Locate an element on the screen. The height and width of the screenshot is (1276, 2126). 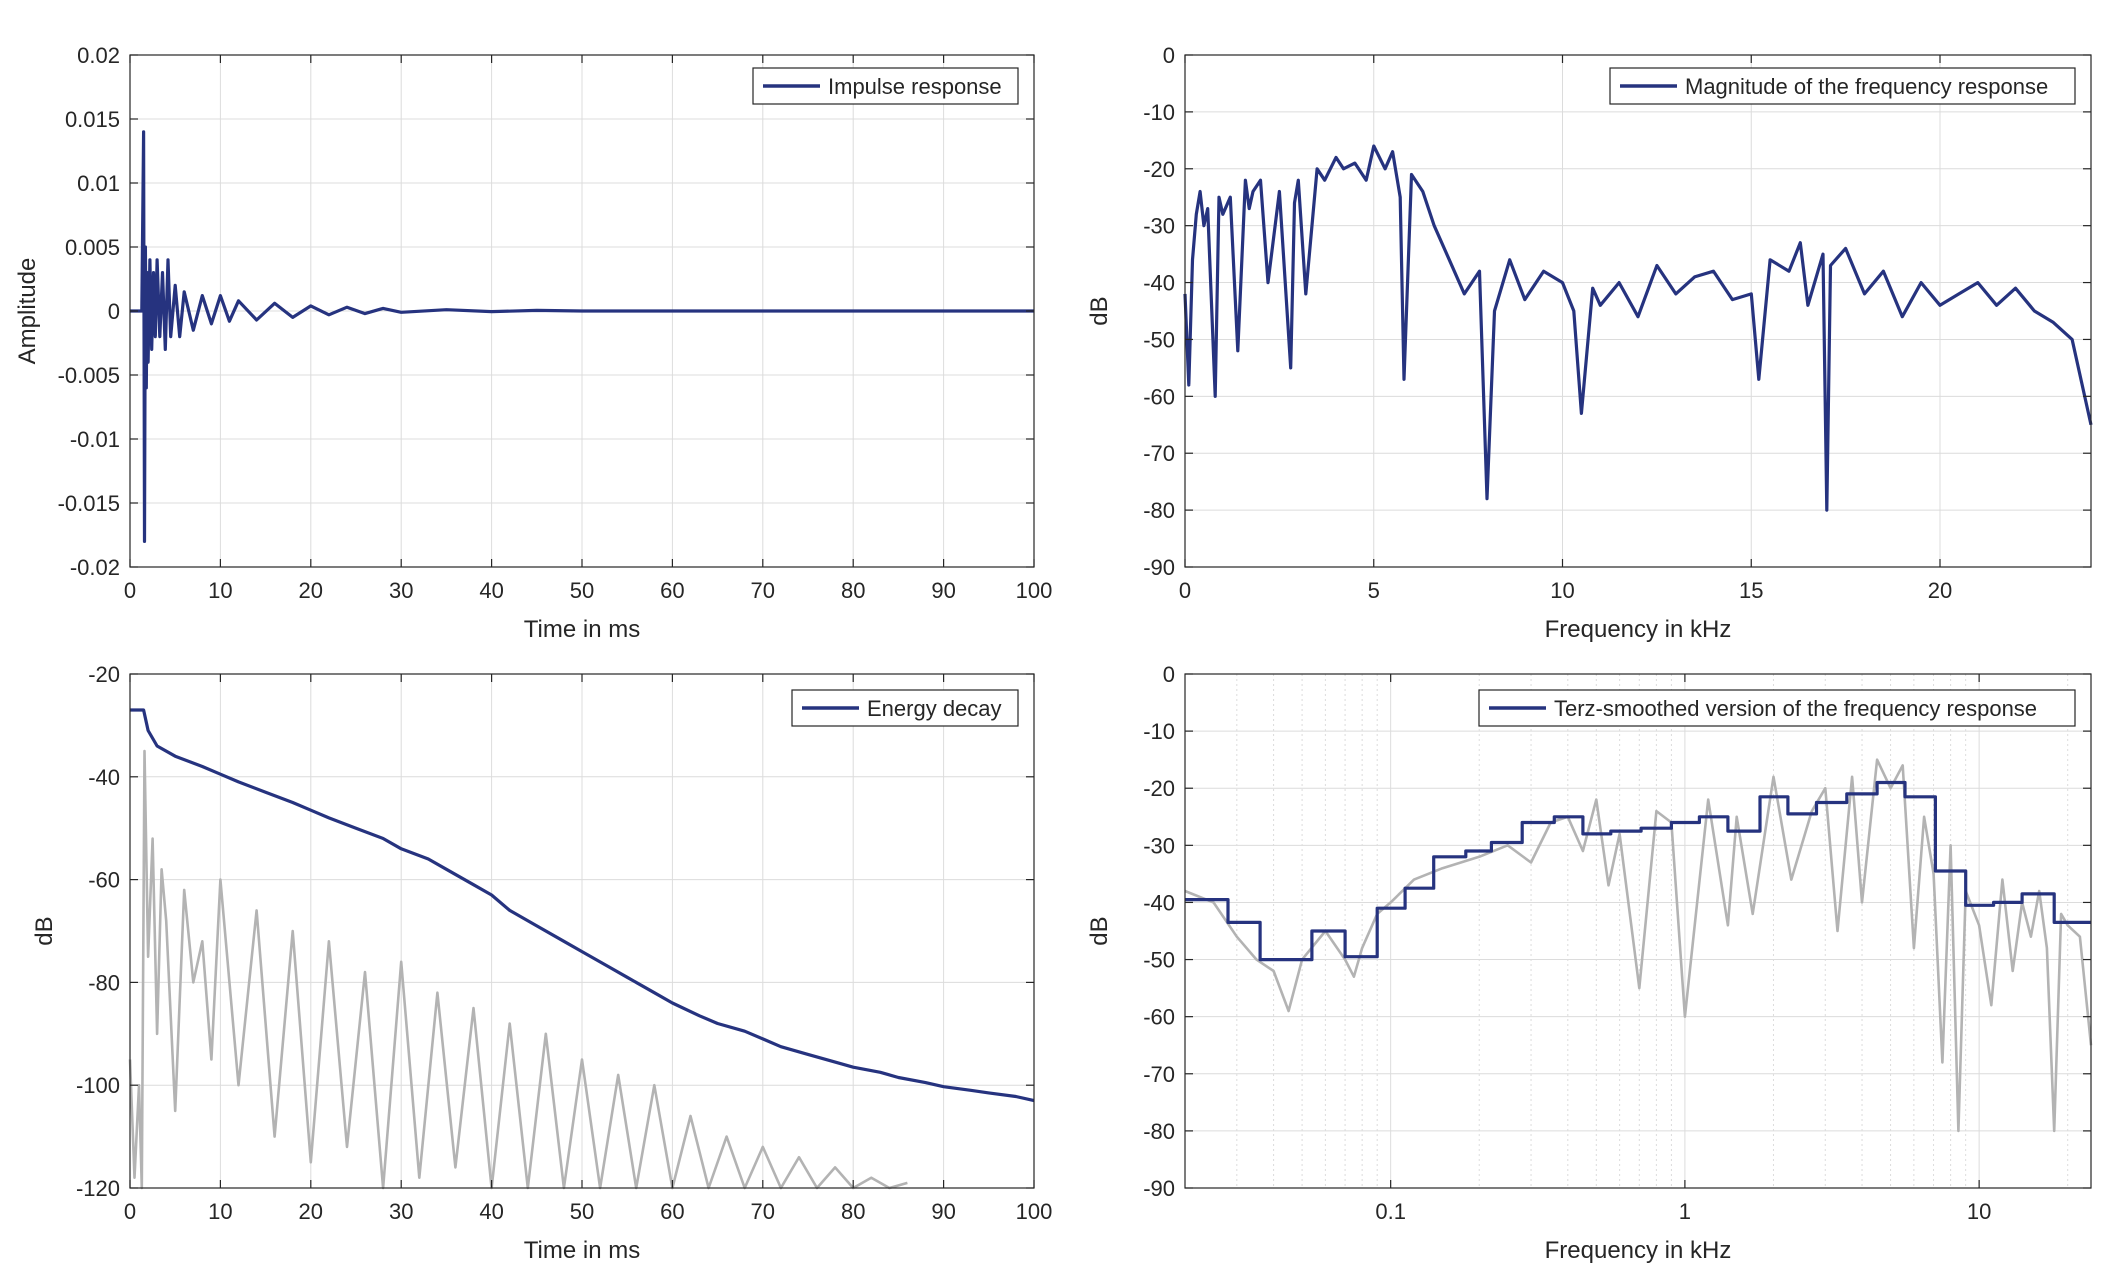
y-tick-label: -0.02 is located at coordinates (95, 567).